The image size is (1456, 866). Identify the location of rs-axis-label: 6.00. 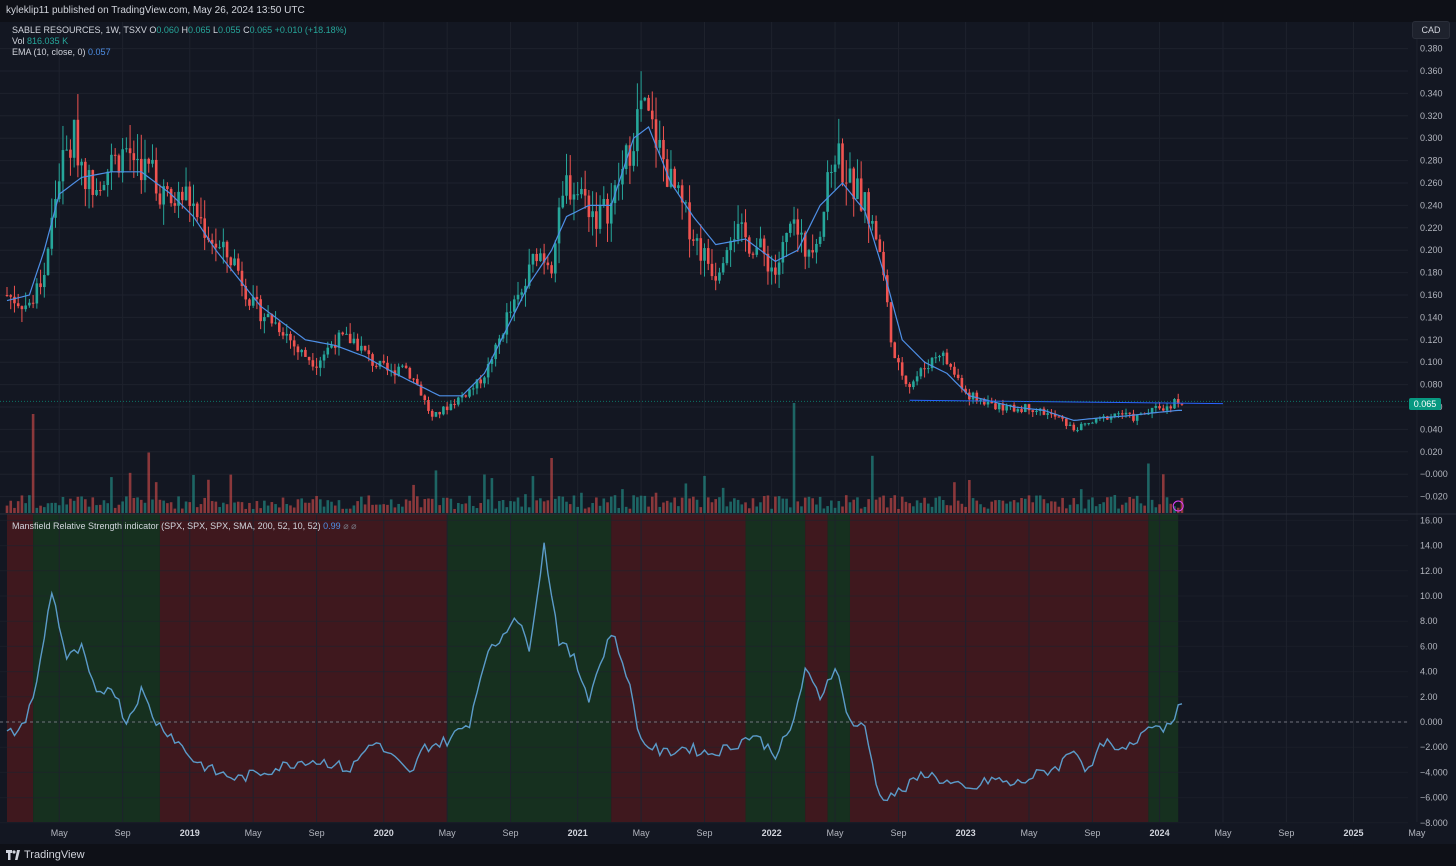
(1429, 646).